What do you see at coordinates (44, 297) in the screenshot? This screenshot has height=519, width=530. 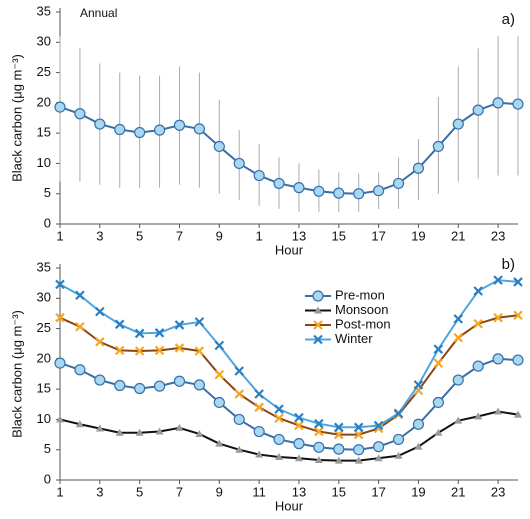 I see `y-tick-label: 30` at bounding box center [44, 297].